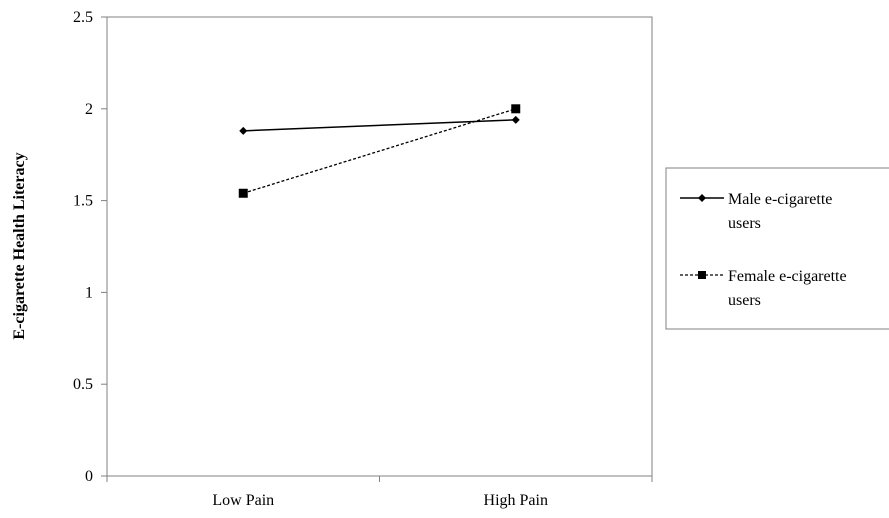 This screenshot has height=518, width=889. What do you see at coordinates (702, 275) in the screenshot?
I see `legend-marker-female-square-icon` at bounding box center [702, 275].